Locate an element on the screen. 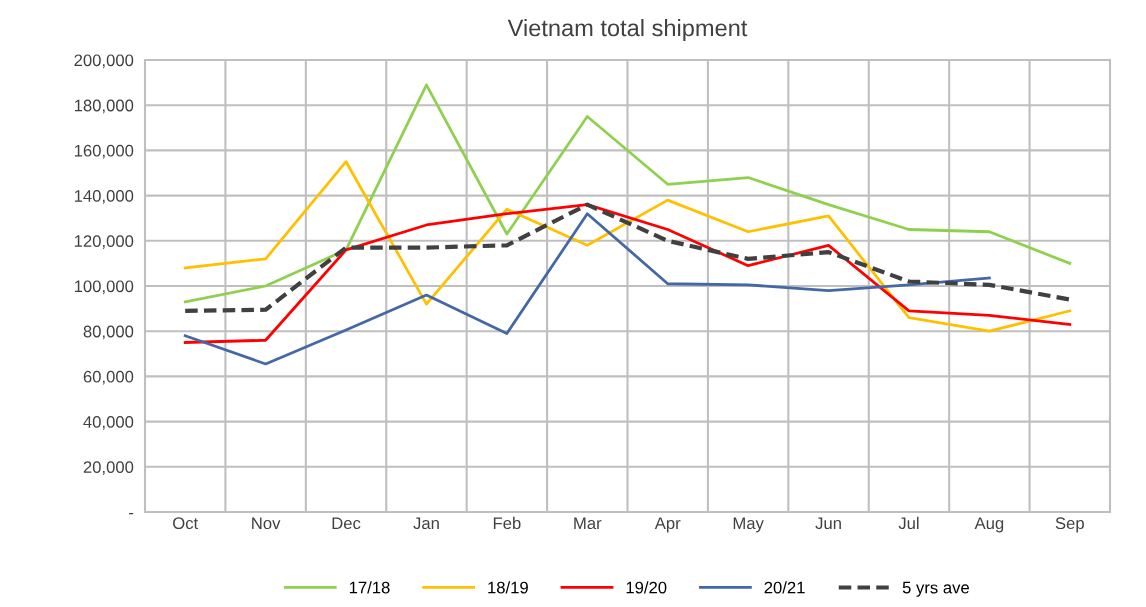  x-tick-label: Sep is located at coordinates (1069, 525).